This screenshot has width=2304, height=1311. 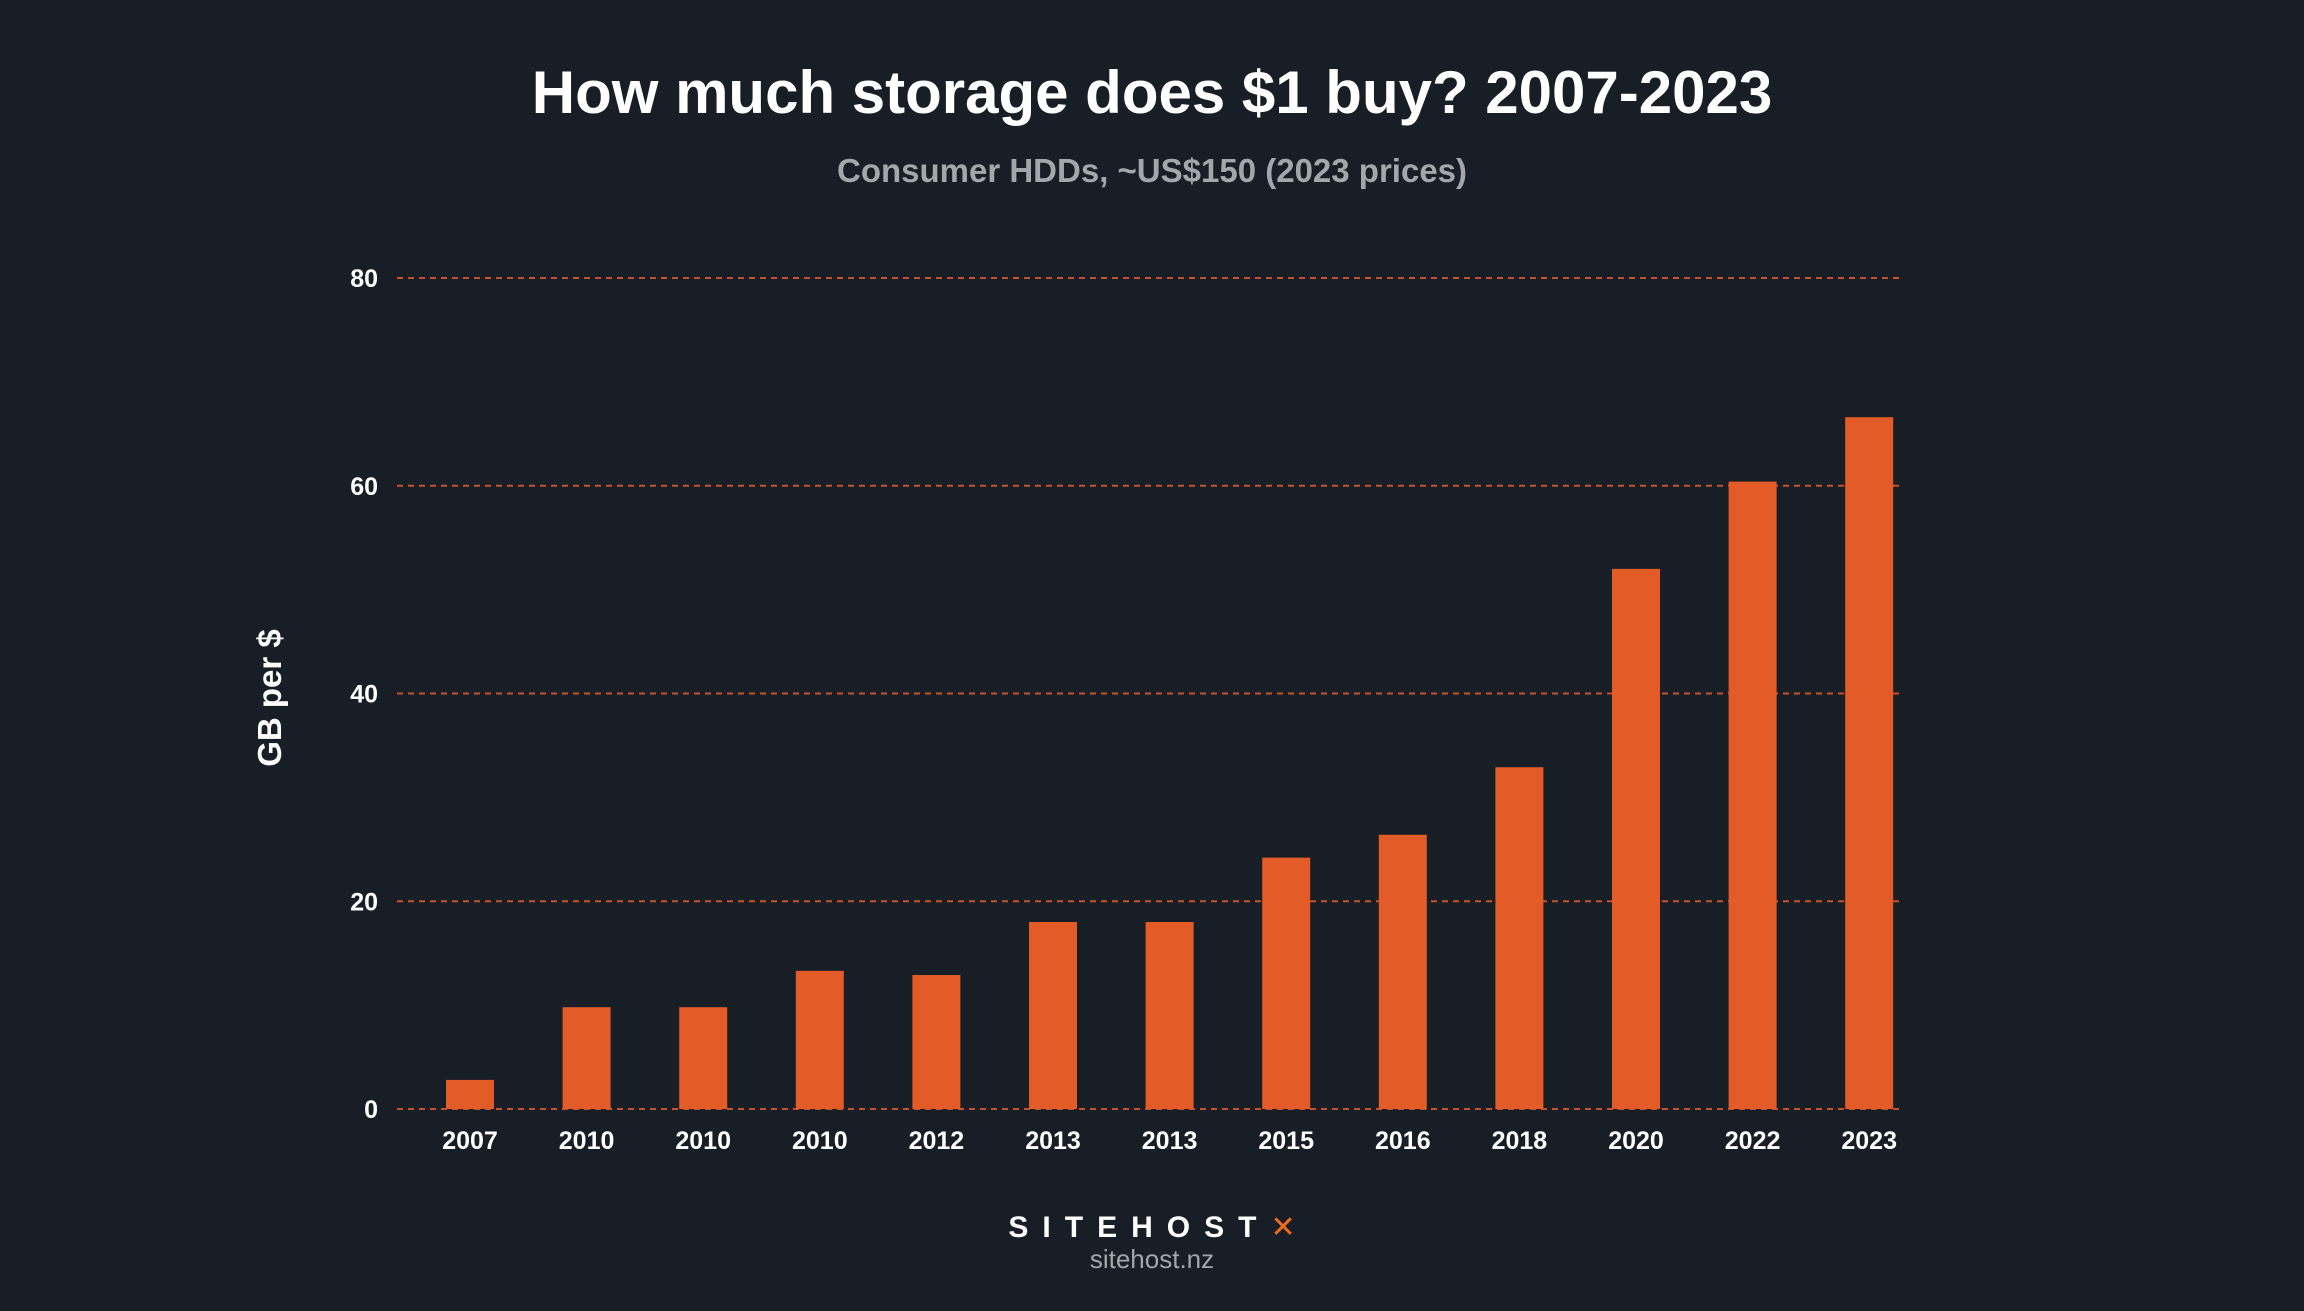 What do you see at coordinates (364, 279) in the screenshot?
I see `y-tick-label: 80` at bounding box center [364, 279].